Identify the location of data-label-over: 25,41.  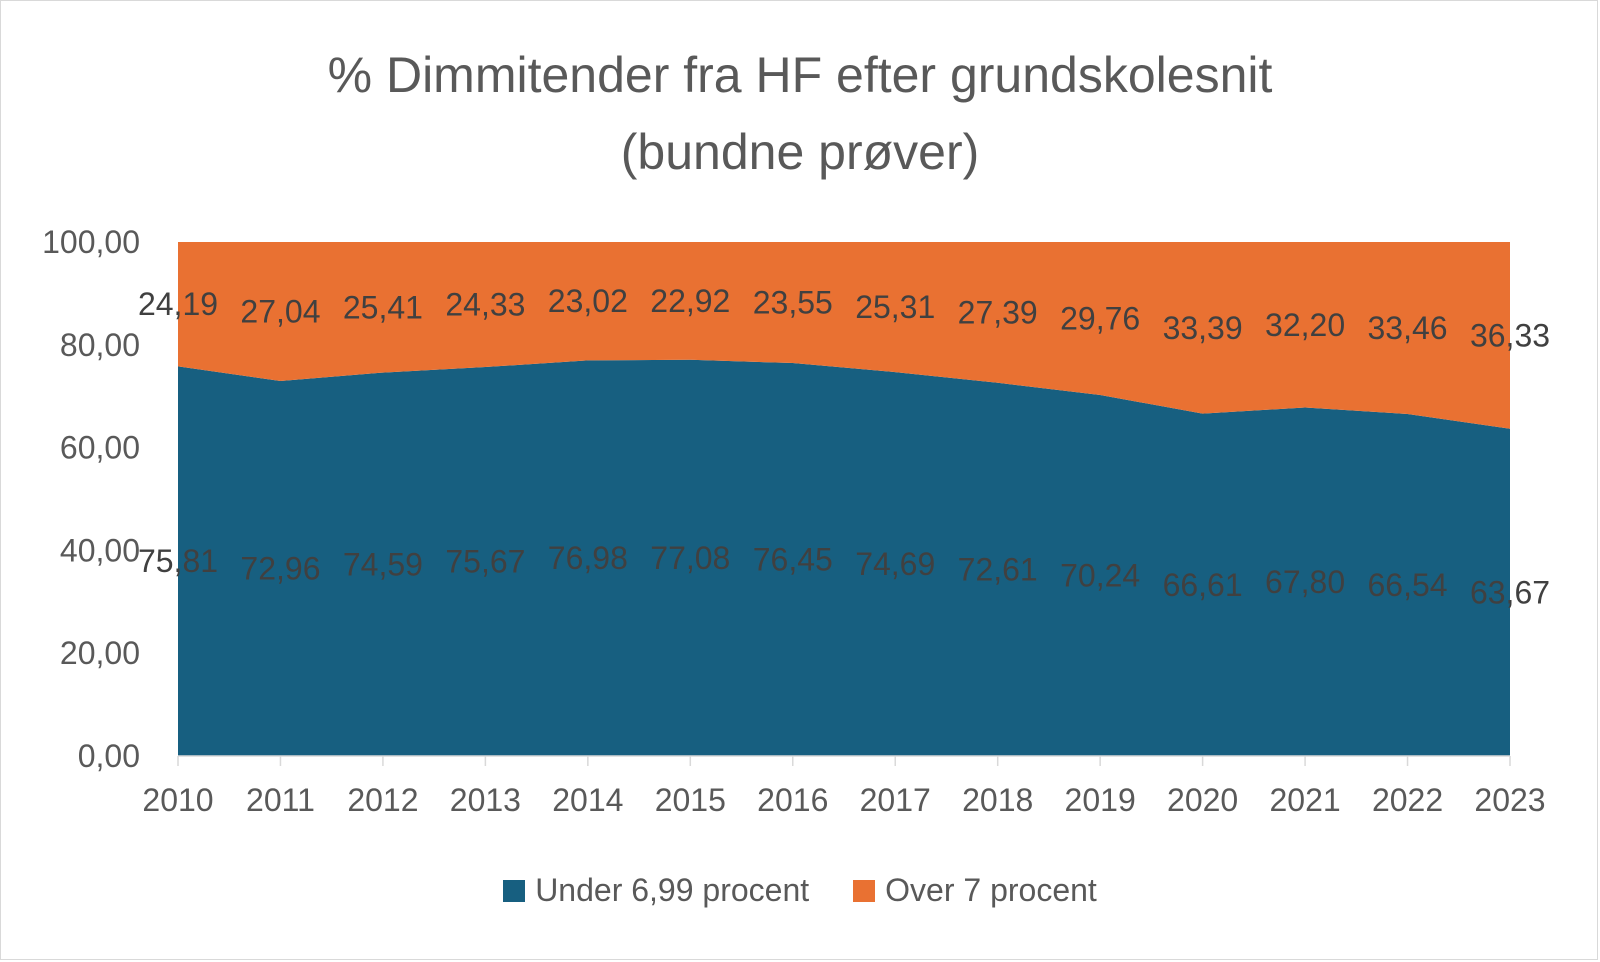
(383, 307).